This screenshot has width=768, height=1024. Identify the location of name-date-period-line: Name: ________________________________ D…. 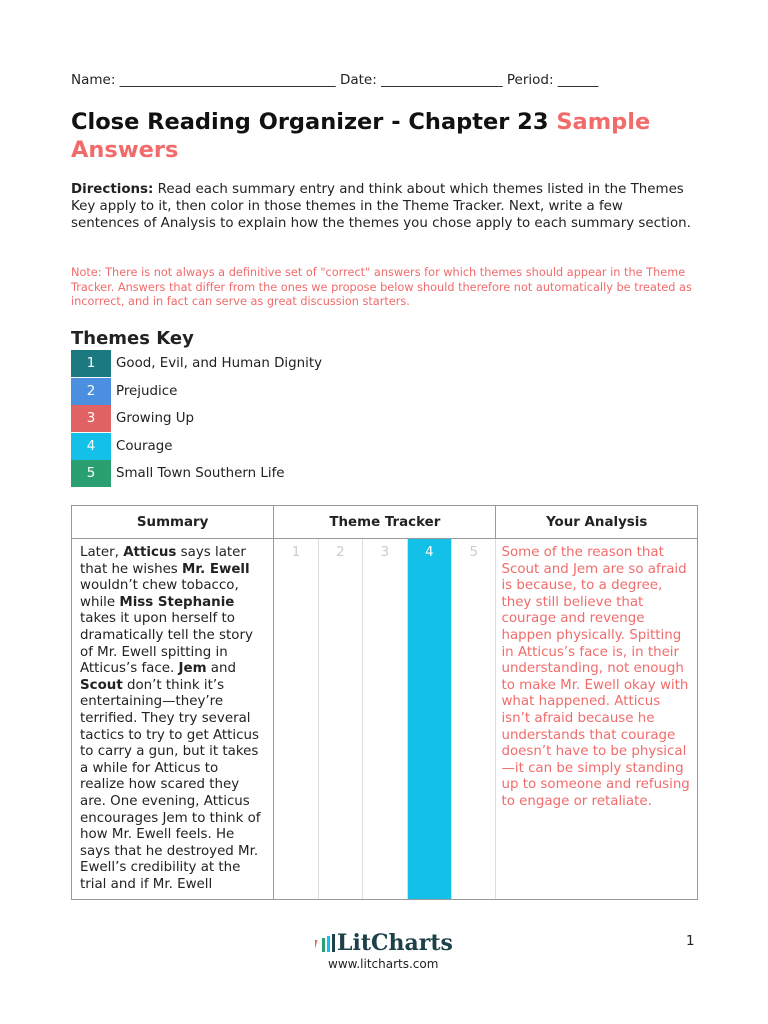
(335, 80).